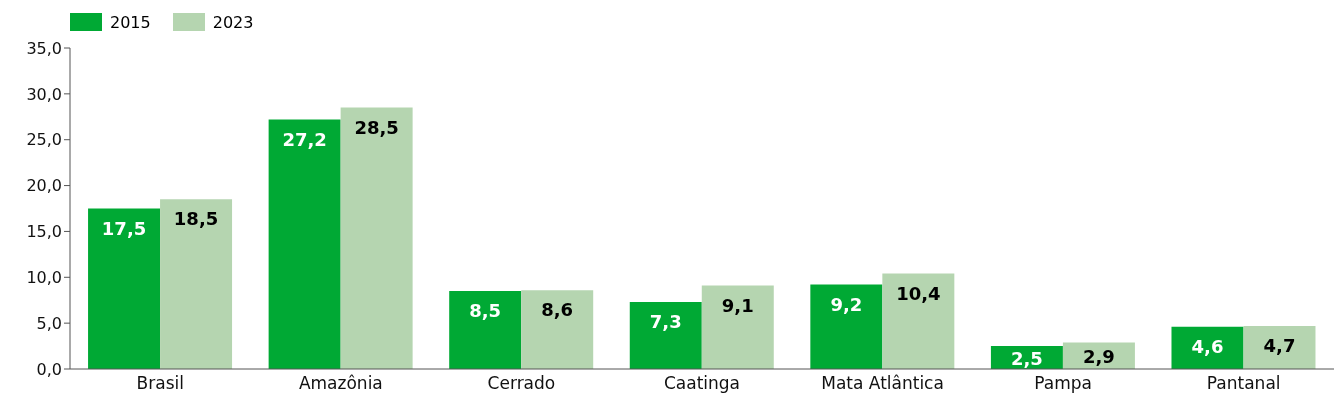 This screenshot has width=1342, height=407. What do you see at coordinates (665, 322) in the screenshot?
I see `data-label: 7,3` at bounding box center [665, 322].